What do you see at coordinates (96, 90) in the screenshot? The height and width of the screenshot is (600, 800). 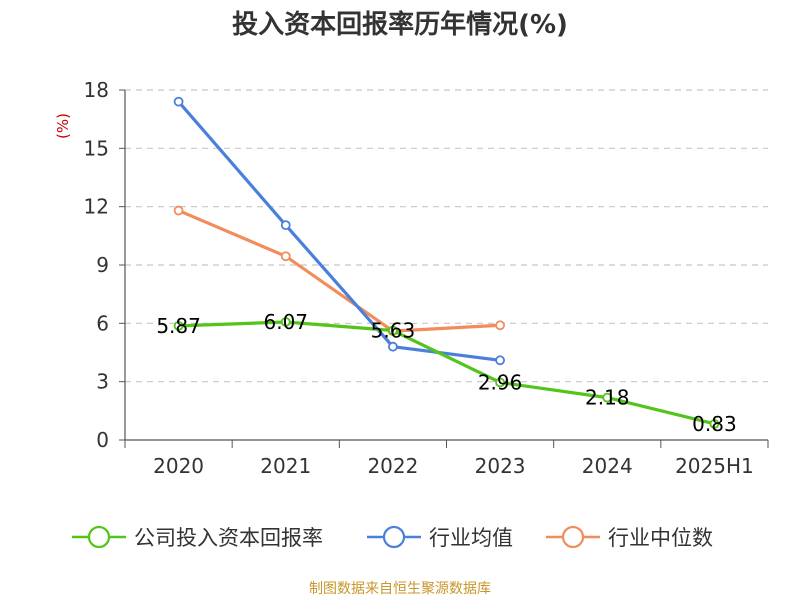 I see `y-tick-label: 18` at bounding box center [96, 90].